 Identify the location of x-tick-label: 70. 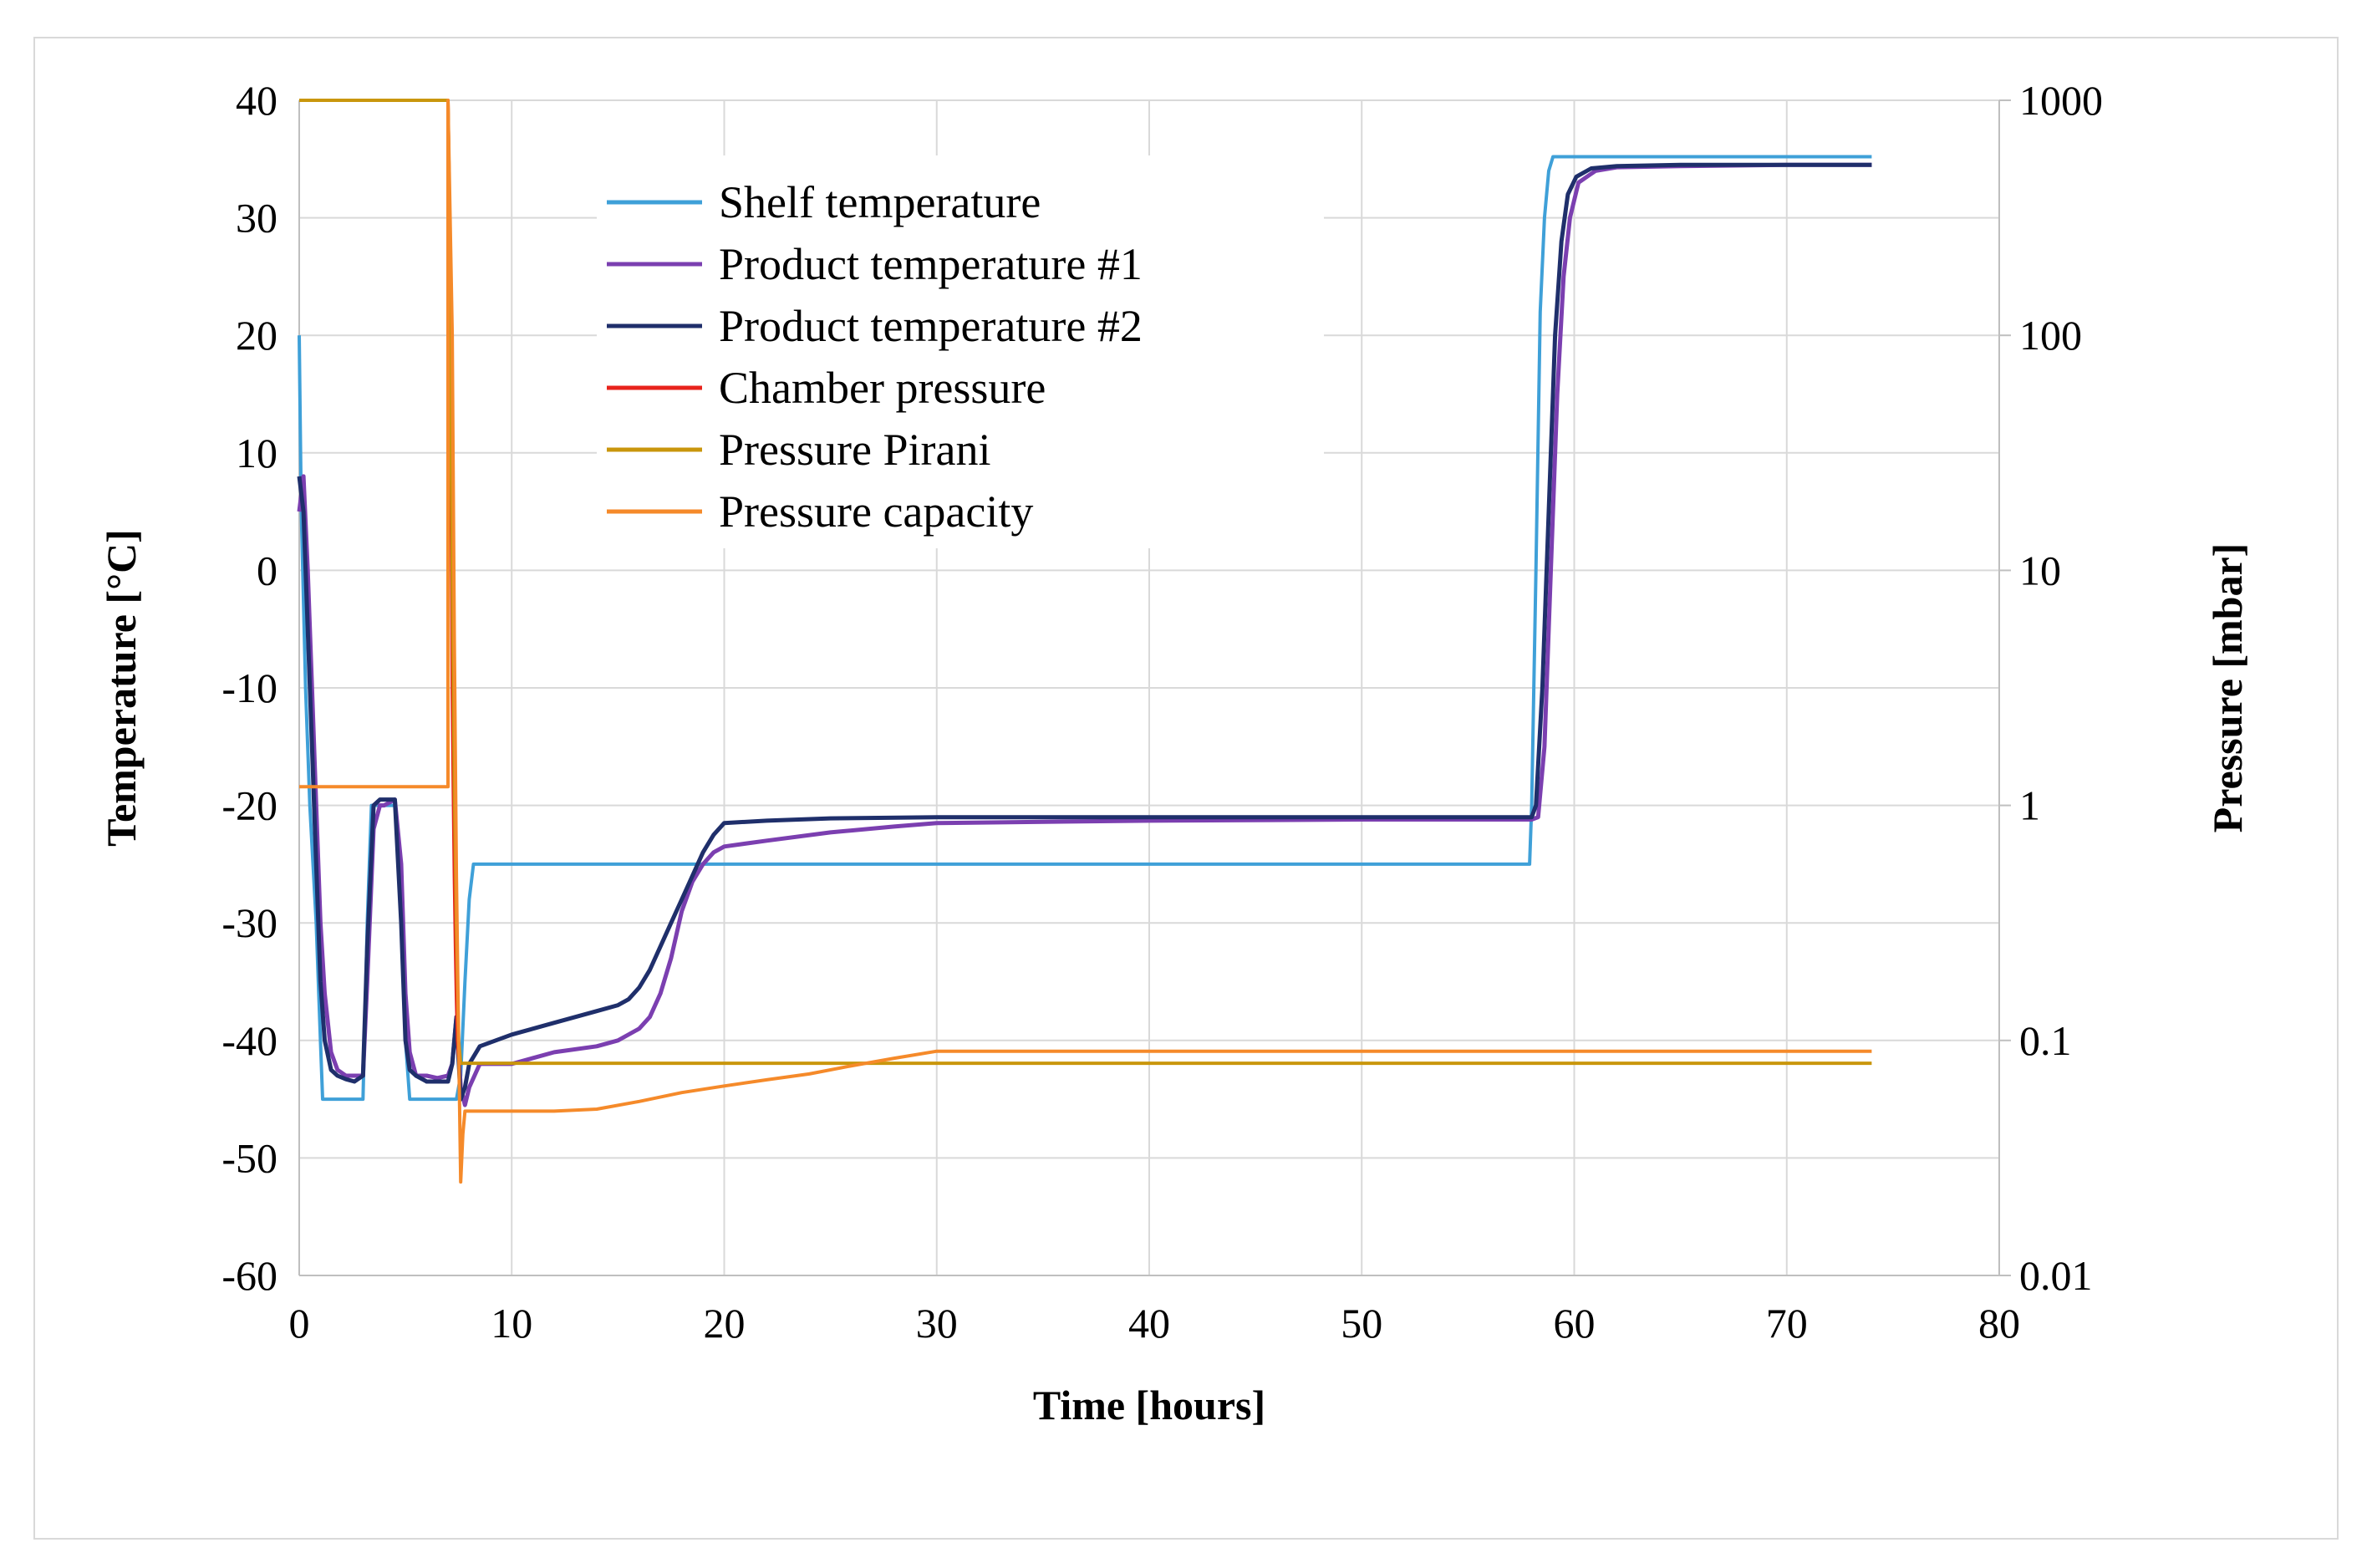
(1787, 1323).